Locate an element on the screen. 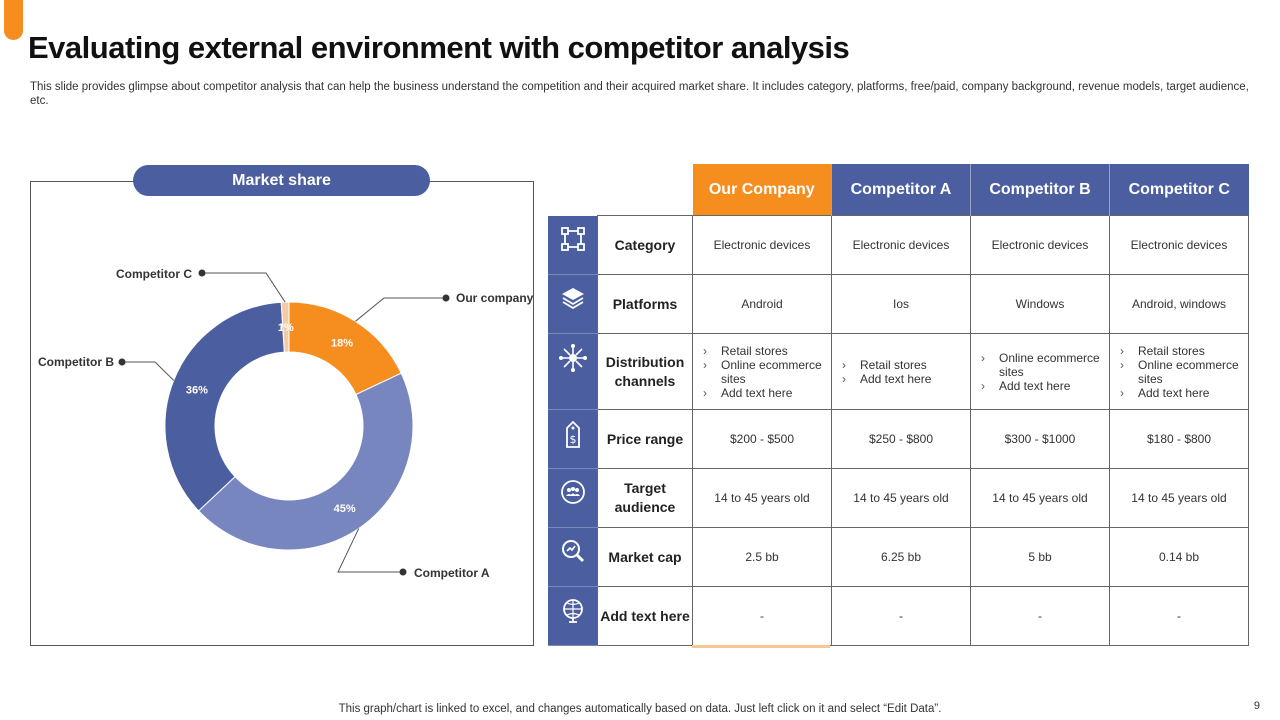  row-label: Add text here is located at coordinates (645, 616).